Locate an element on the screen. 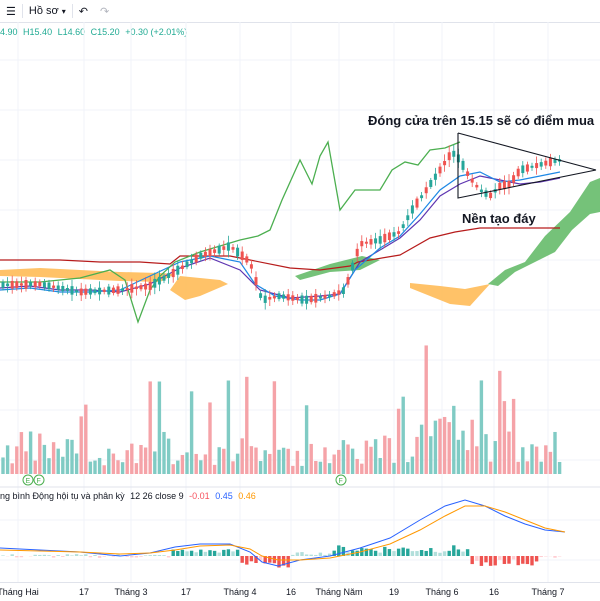 This screenshot has width=600, height=601. macd-name: ng bình Động hội tụ và phân kỳ is located at coordinates (62, 496).